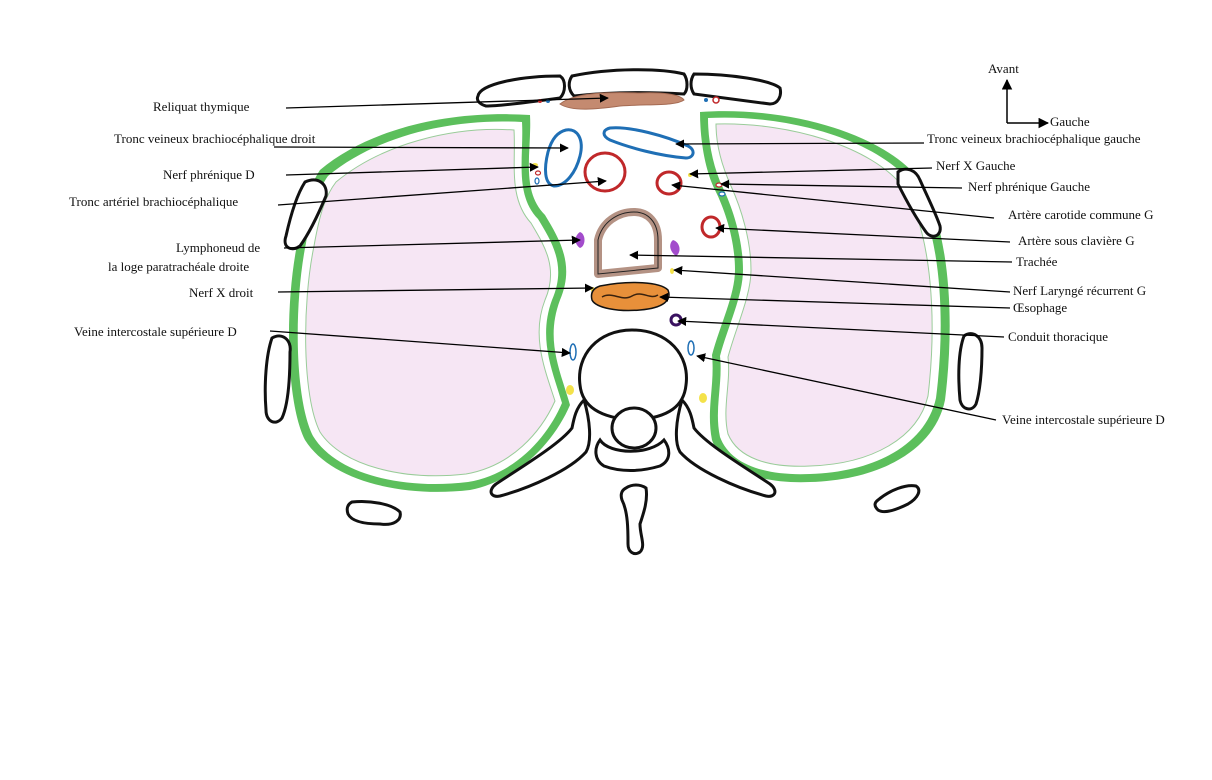  Describe the element at coordinates (179, 266) in the screenshot. I see `label-lymphonoeud-2: la loge paratrachéale droite` at that location.